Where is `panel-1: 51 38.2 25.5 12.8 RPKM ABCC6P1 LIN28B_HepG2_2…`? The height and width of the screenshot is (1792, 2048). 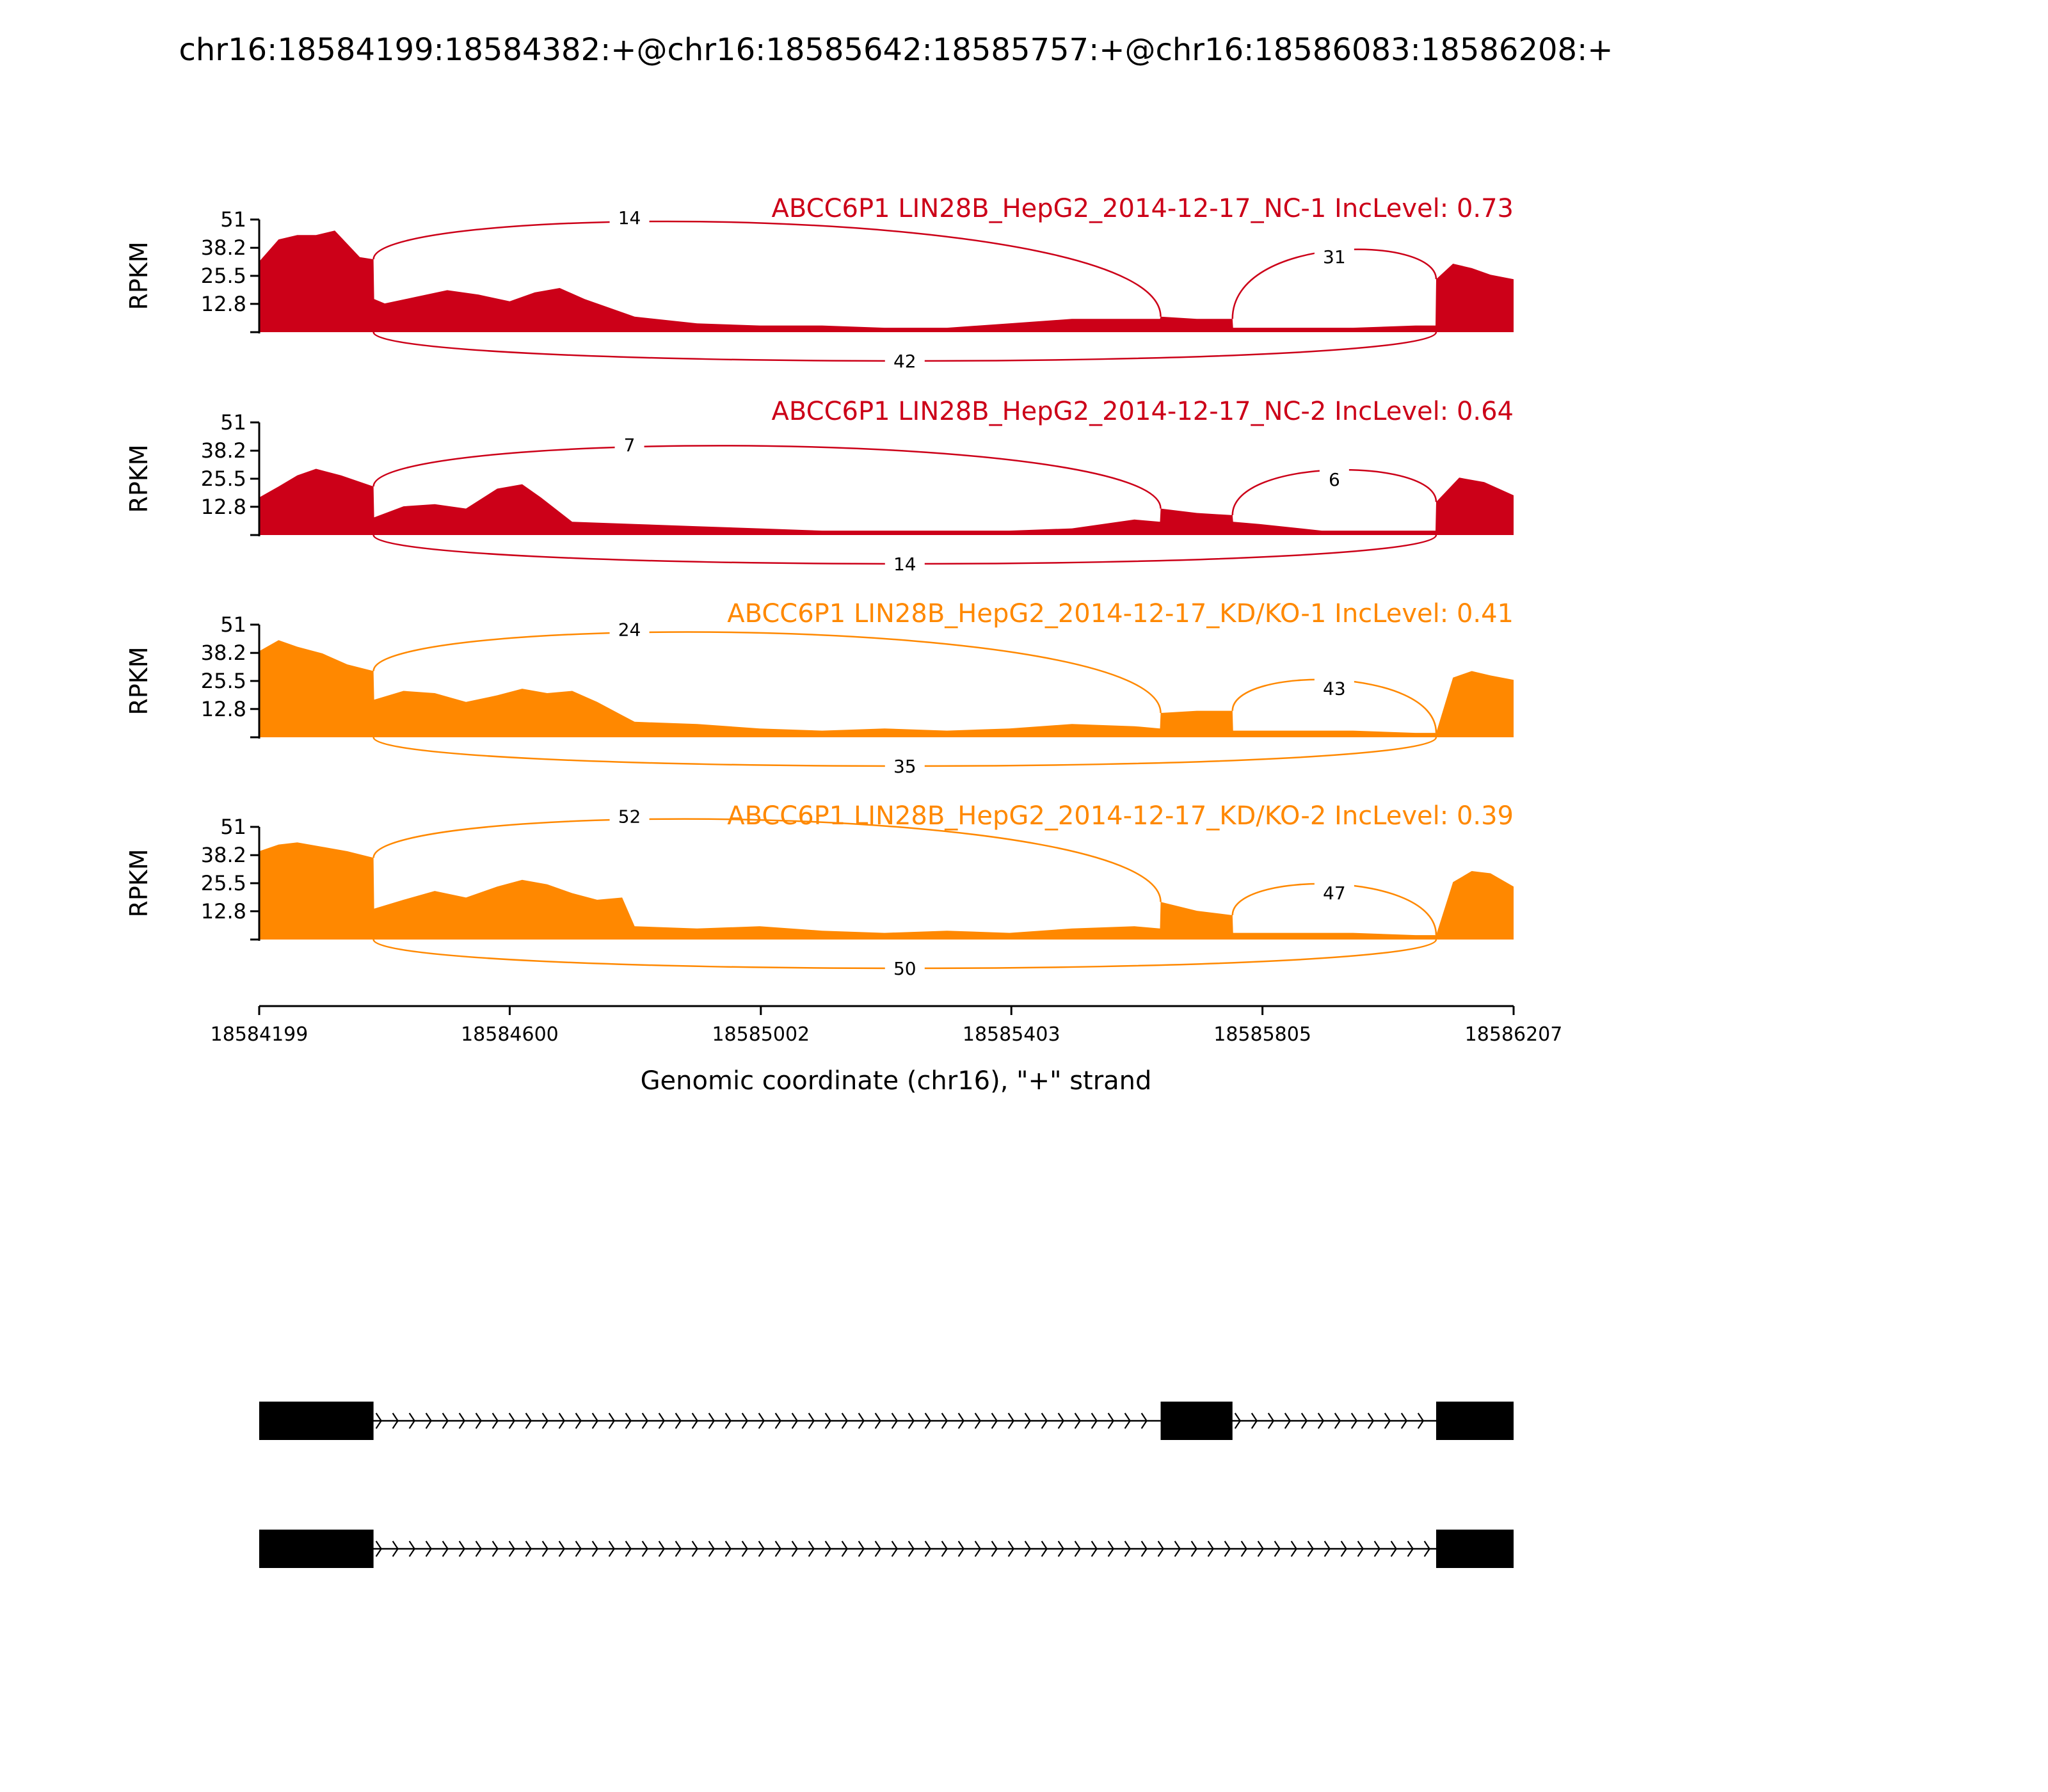
panel-1: 51 38.2 25.5 12.8 RPKM ABCC6P1 LIN28B_HepG2_2… is located at coordinates (819, 283).